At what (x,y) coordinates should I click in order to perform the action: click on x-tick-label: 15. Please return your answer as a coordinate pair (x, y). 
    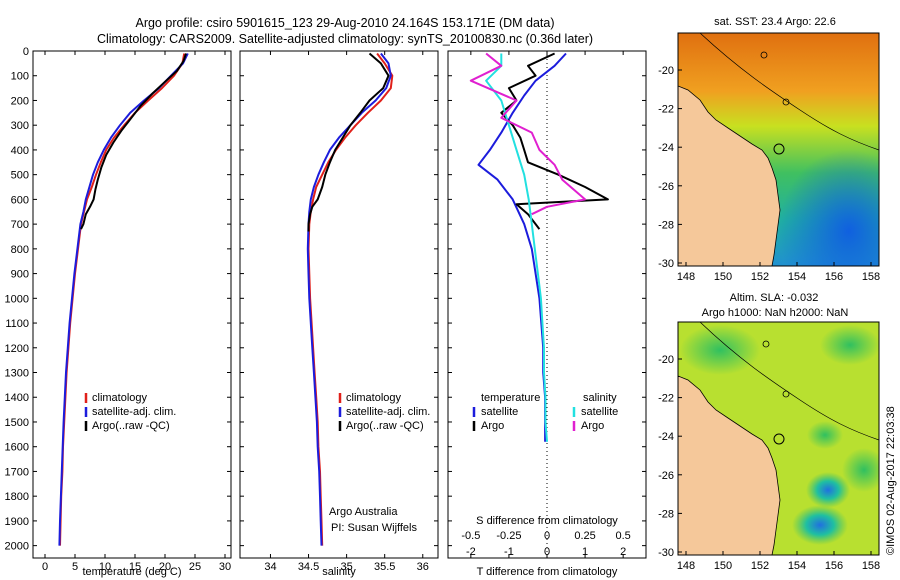
    Looking at the image, I should click on (135, 567).